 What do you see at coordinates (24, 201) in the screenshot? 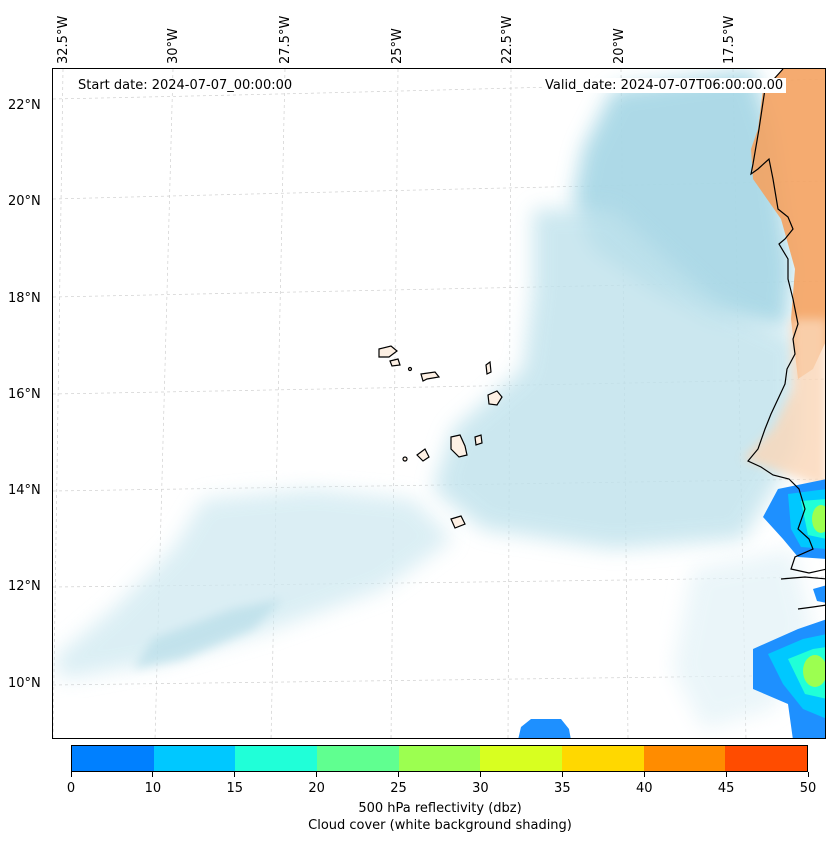
I see `latitude-label: 20°N` at bounding box center [24, 201].